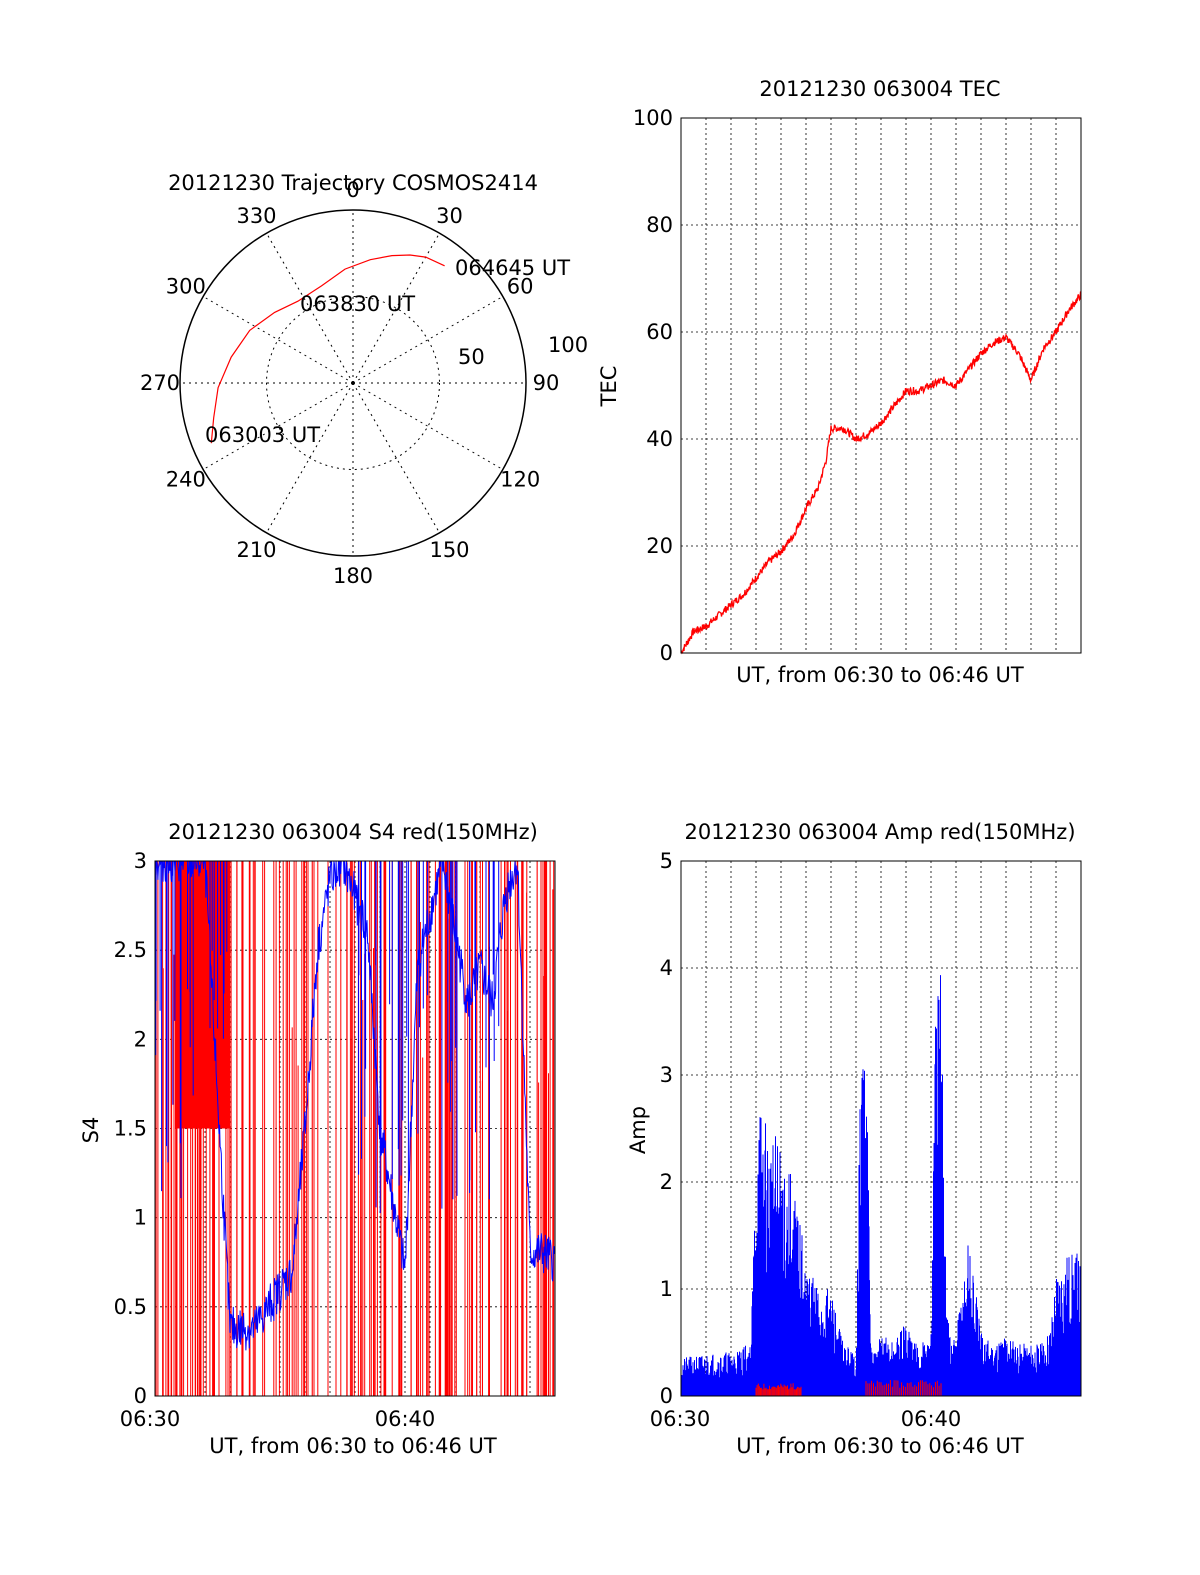 The height and width of the screenshot is (1575, 1200). I want to click on tec-title: 20121230 063004 TEC, so click(879, 89).